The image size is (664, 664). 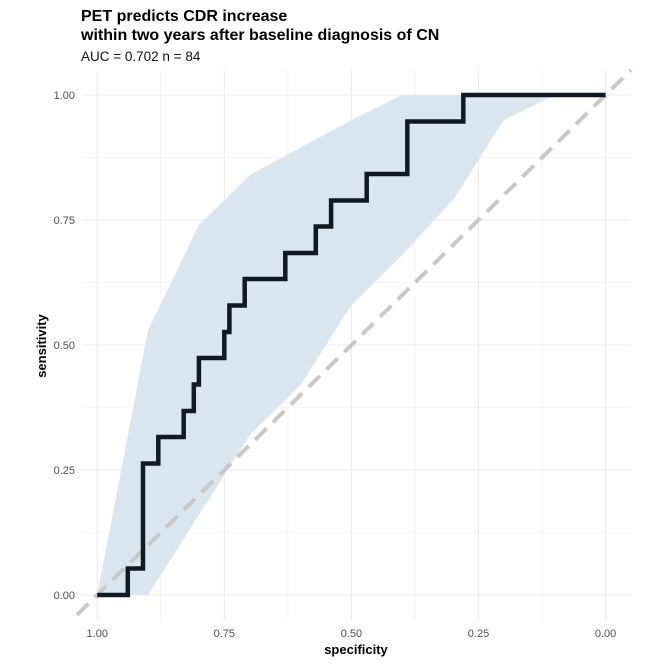 I want to click on x-tick-label: 1.00, so click(x=97, y=634).